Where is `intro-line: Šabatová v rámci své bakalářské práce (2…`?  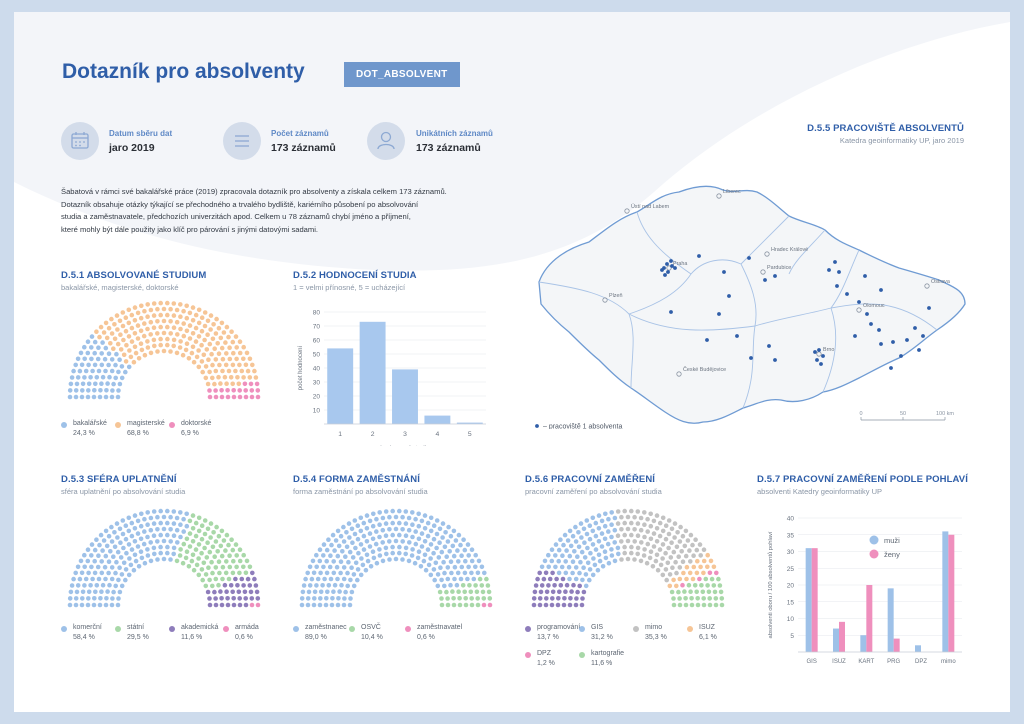 intro-line: Šabatová v rámci své bakalářské práce (2… is located at coordinates (254, 191).